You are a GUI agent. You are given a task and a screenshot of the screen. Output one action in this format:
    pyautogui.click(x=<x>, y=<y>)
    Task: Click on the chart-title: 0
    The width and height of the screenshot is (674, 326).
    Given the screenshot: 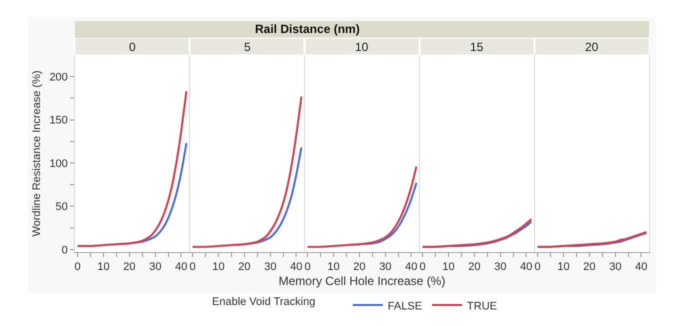 What is the action you would take?
    pyautogui.click(x=132, y=47)
    